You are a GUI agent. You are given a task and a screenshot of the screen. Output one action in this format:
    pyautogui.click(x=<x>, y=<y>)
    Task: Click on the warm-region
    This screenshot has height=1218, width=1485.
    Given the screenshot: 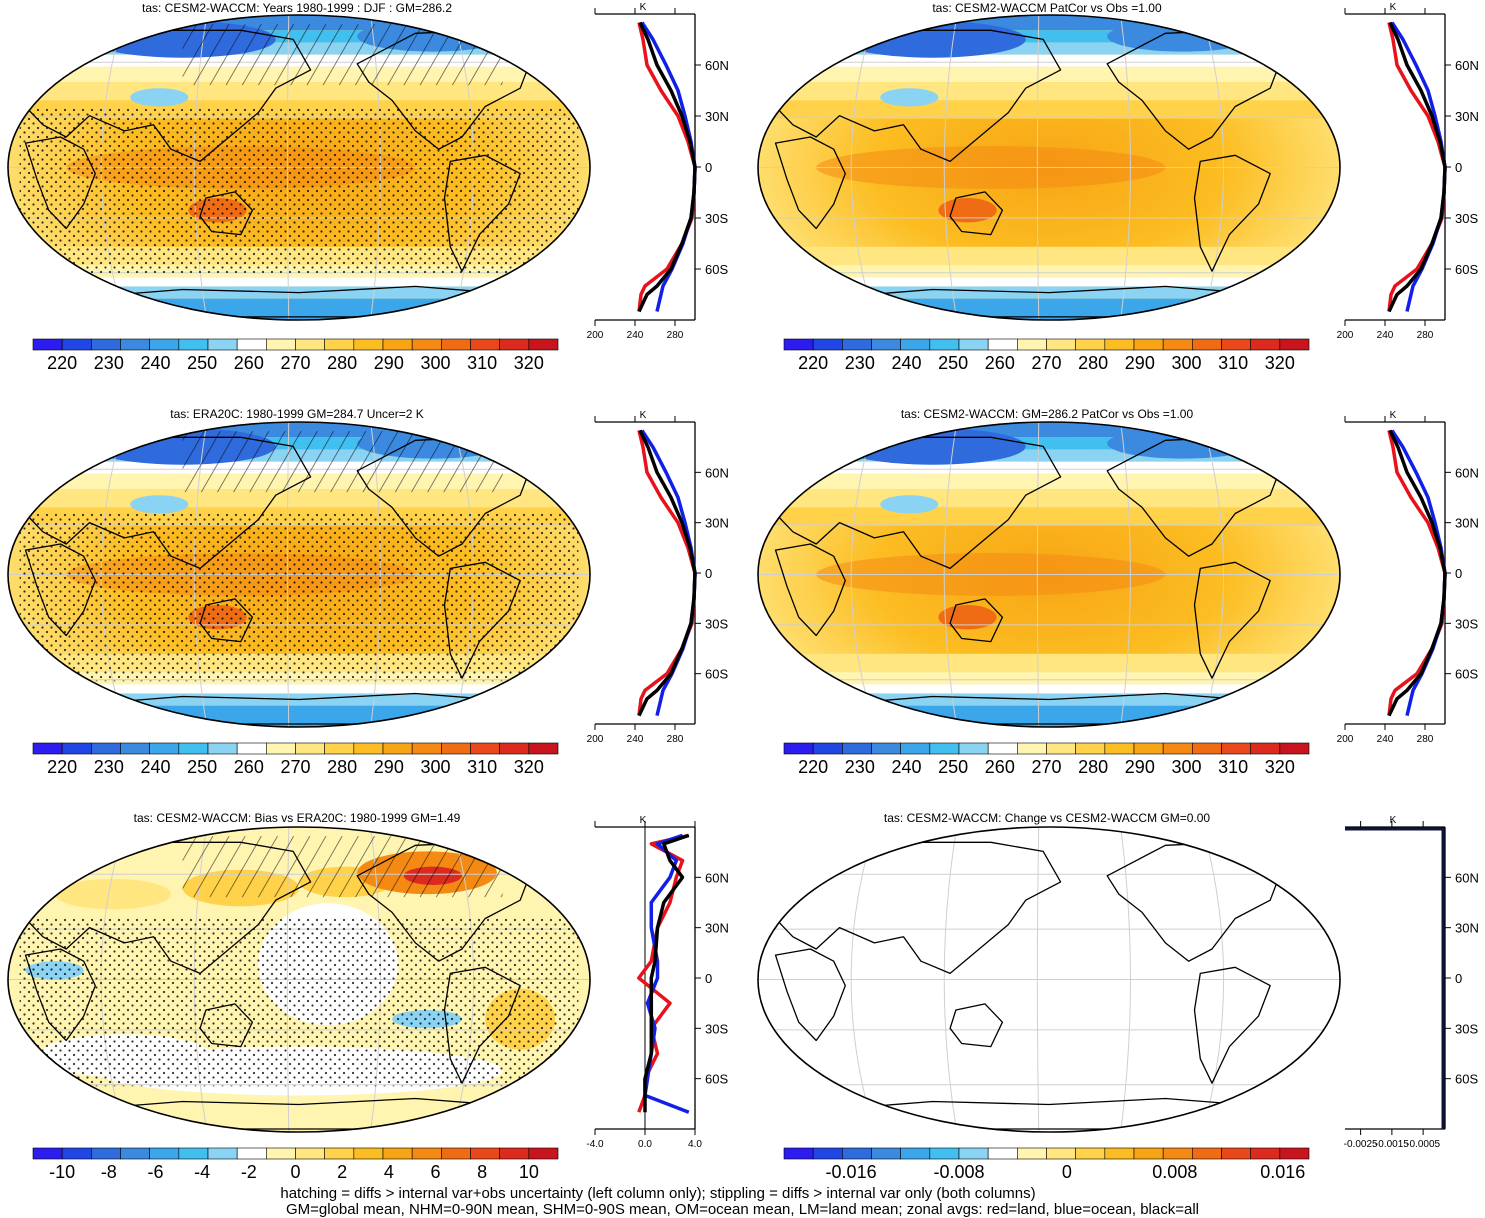 What is the action you would take?
    pyautogui.click(x=967, y=210)
    